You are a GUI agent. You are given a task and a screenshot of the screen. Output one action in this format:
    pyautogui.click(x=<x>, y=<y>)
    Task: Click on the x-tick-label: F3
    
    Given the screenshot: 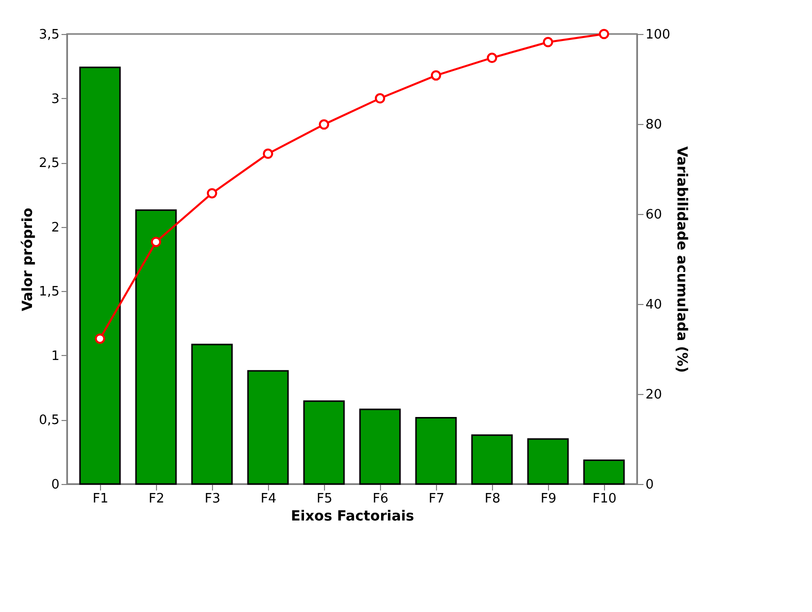 What is the action you would take?
    pyautogui.click(x=212, y=499)
    